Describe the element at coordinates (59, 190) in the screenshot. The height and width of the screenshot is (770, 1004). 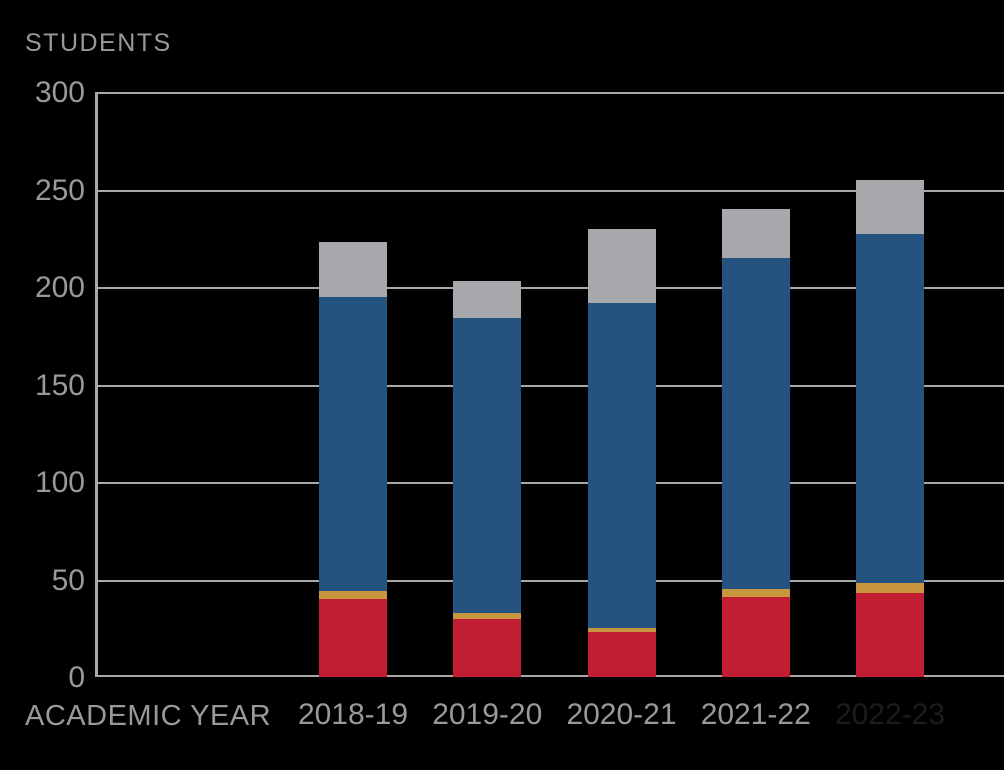
I see `y-tick-label-250: 250` at that location.